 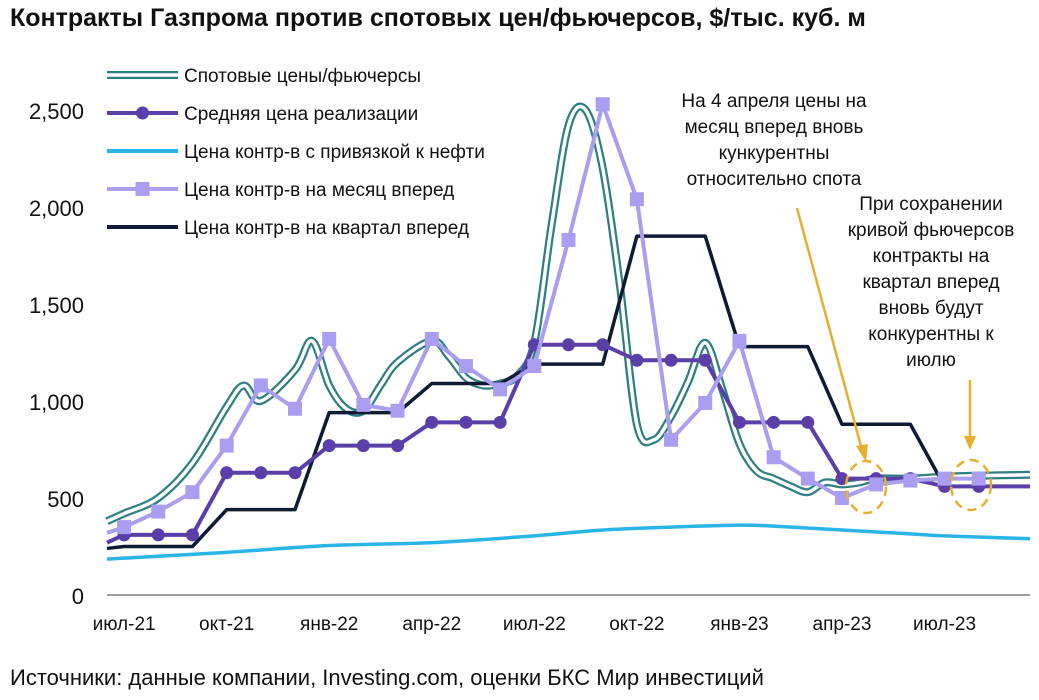 What do you see at coordinates (931, 230) in the screenshot?
I see `annotation-line: кривой фьючерсов` at bounding box center [931, 230].